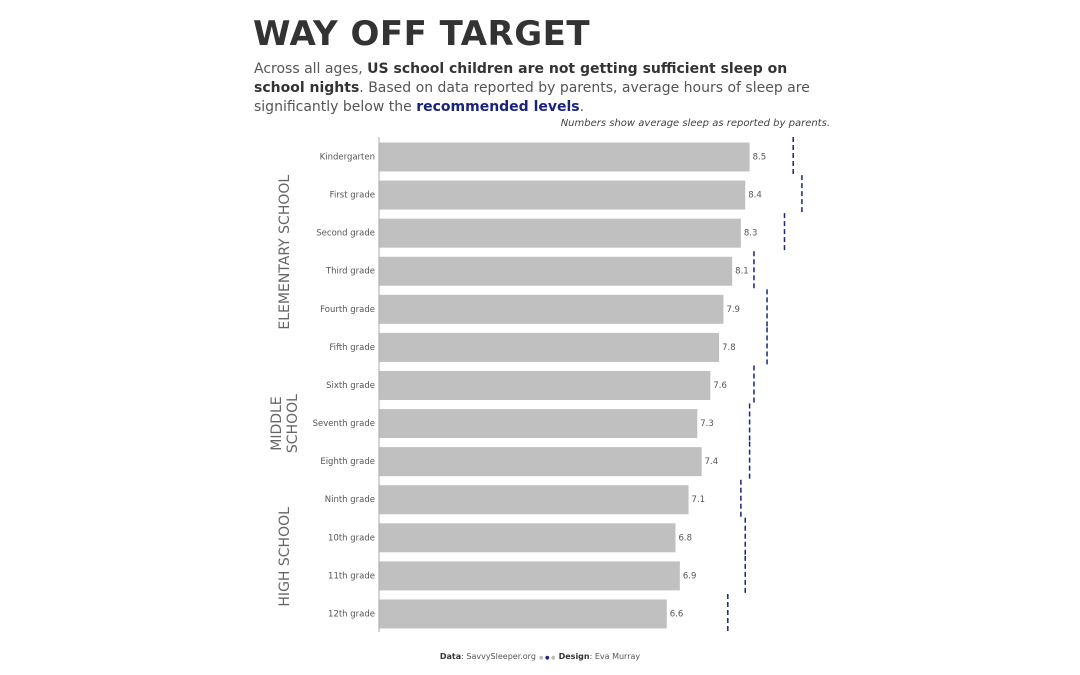 The image size is (1080, 675). Describe the element at coordinates (690, 576) in the screenshot. I see `value-label: 6.9` at that location.